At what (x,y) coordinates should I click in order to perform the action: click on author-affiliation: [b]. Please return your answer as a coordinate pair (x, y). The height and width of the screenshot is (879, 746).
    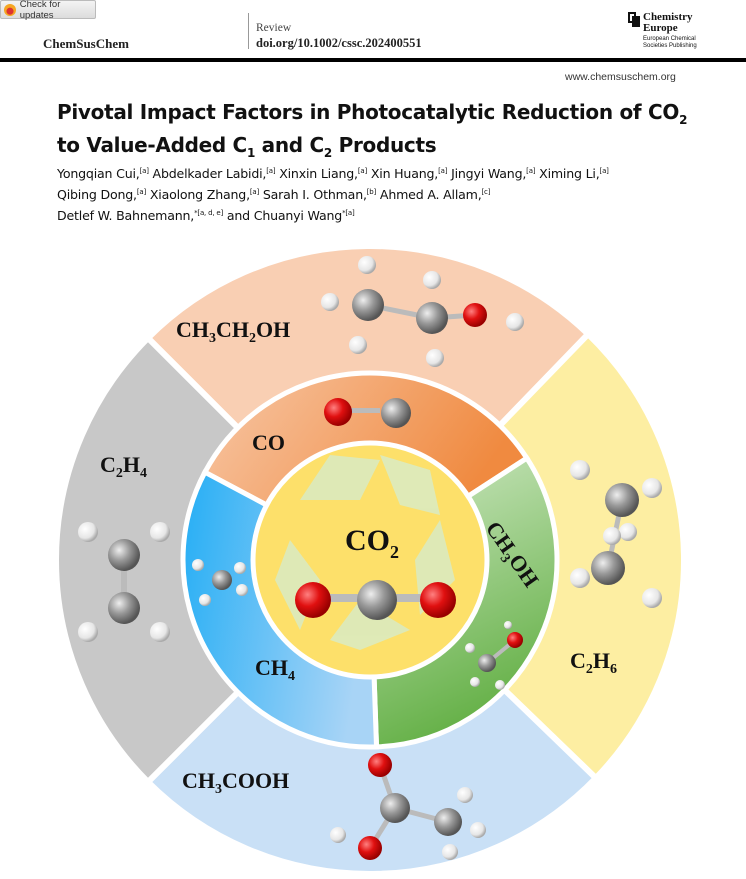
    Looking at the image, I should click on (371, 192).